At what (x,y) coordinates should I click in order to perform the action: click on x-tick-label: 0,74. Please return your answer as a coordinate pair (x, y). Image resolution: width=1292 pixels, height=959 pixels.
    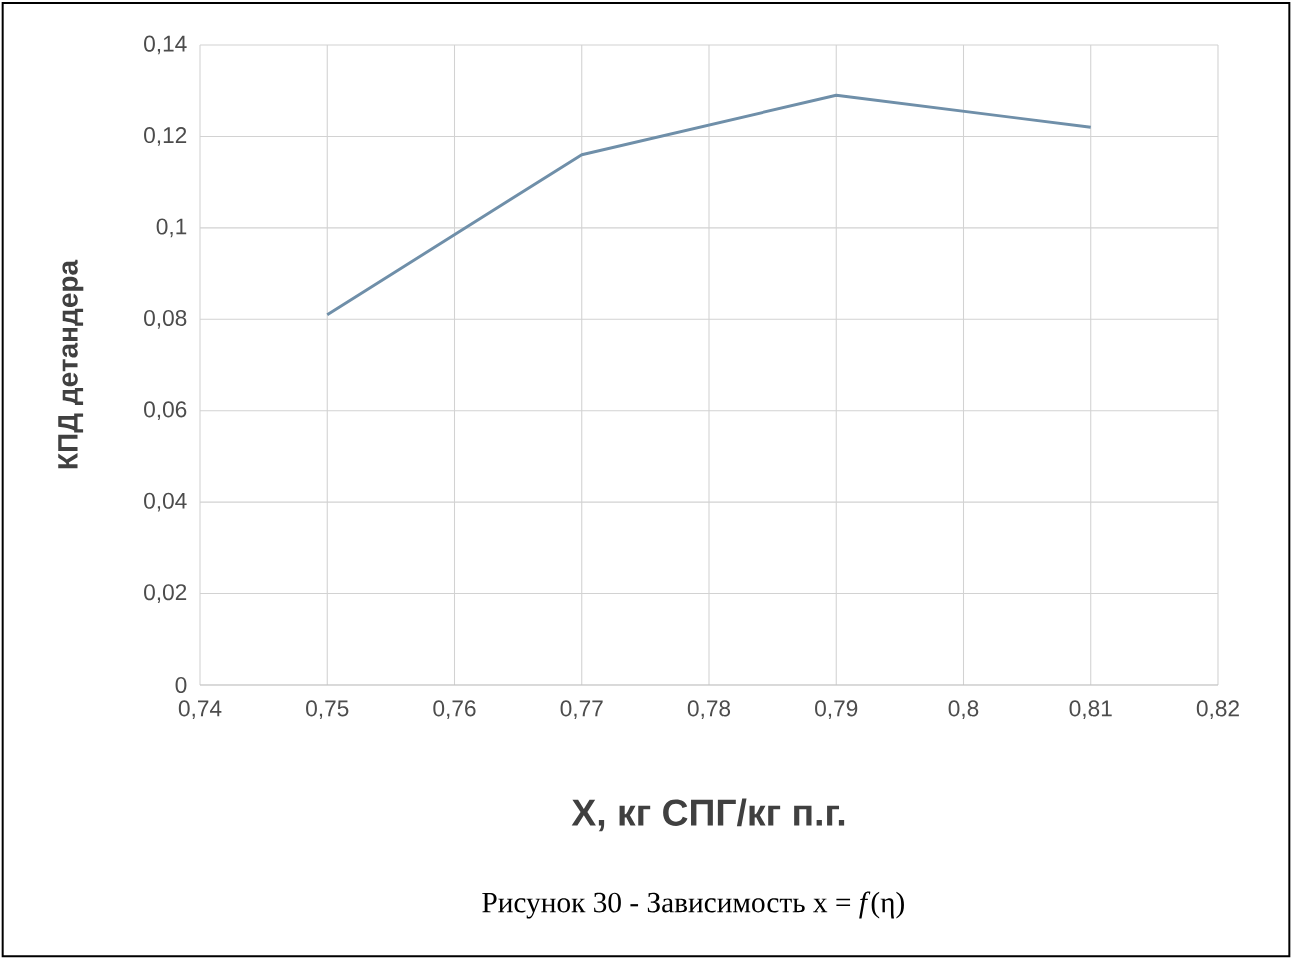
    Looking at the image, I should click on (200, 710).